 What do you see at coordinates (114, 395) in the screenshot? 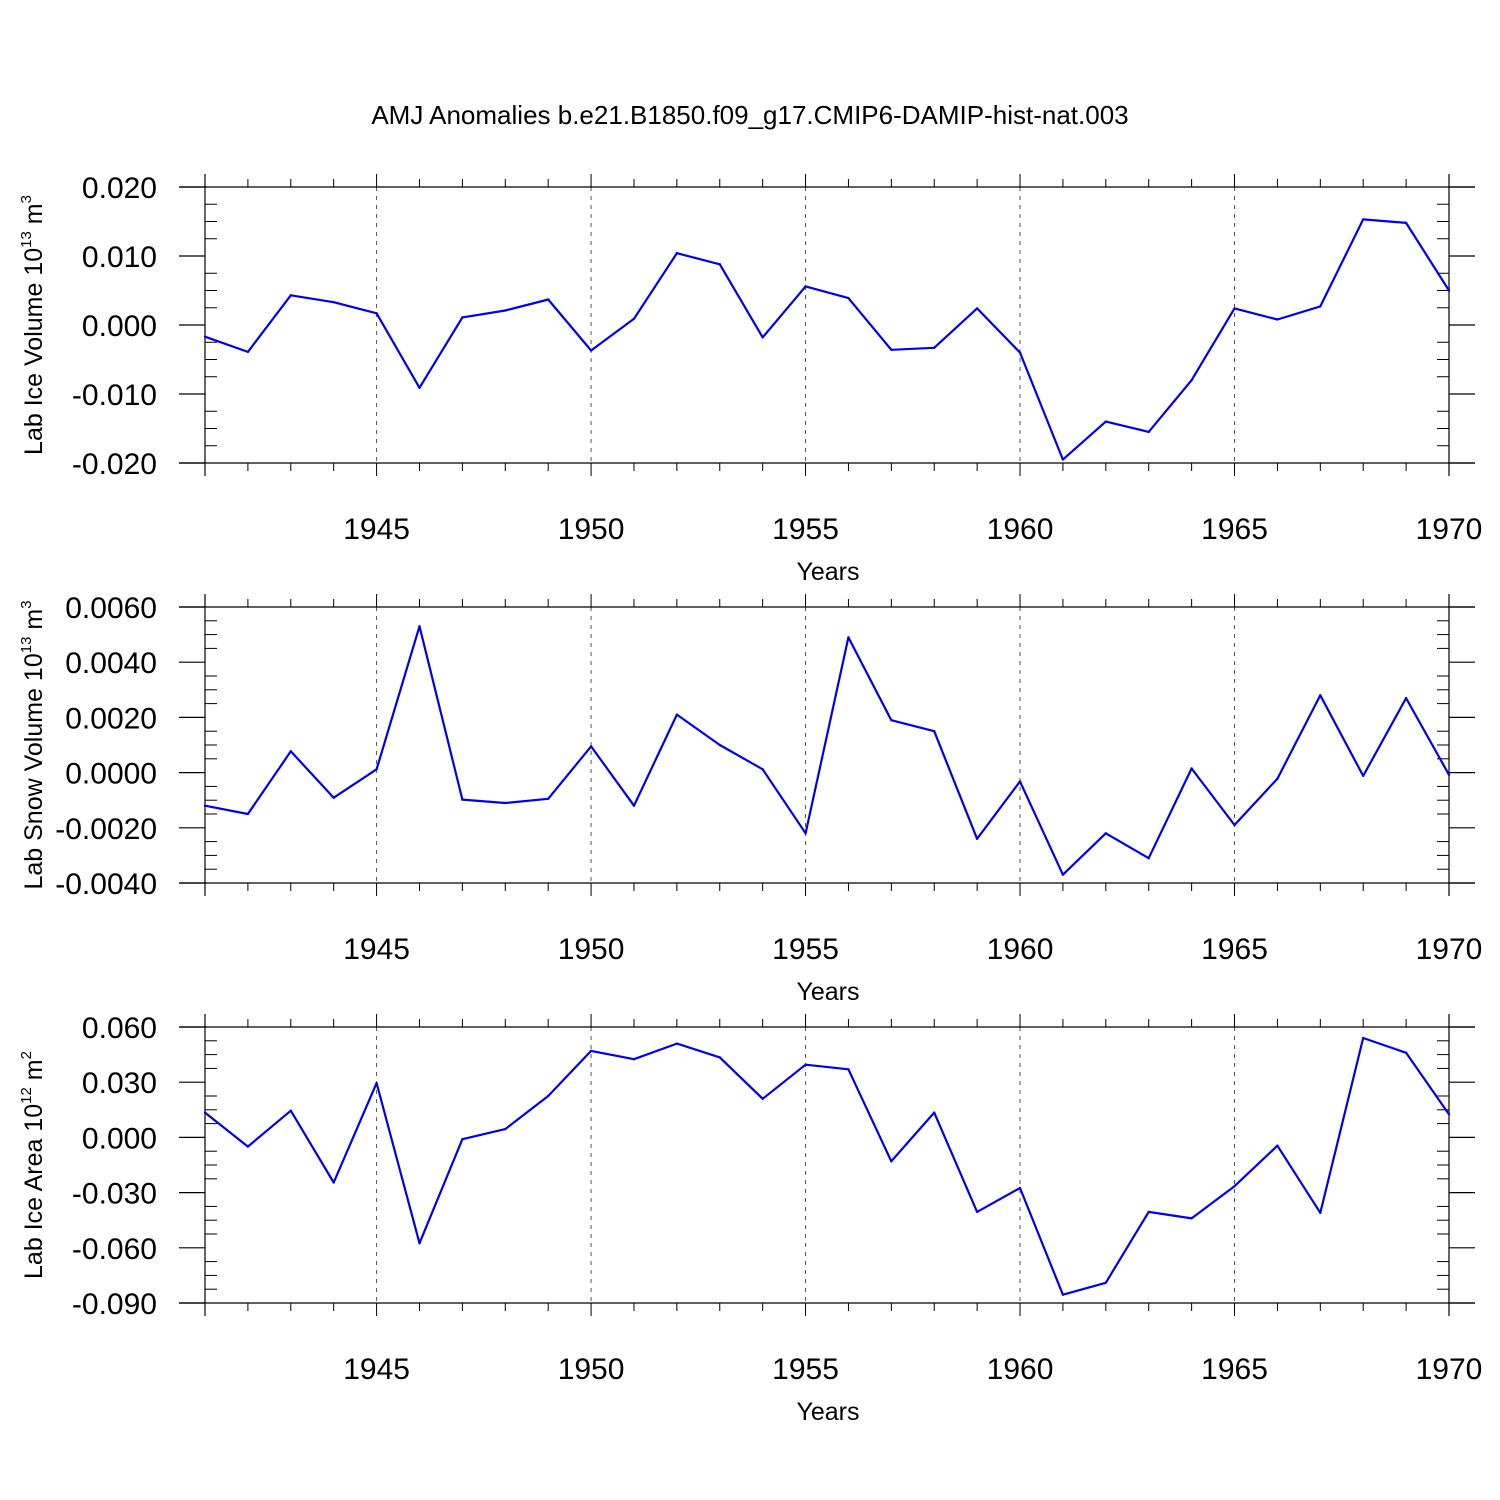
I see `y-tick-label: -0.010` at bounding box center [114, 395].